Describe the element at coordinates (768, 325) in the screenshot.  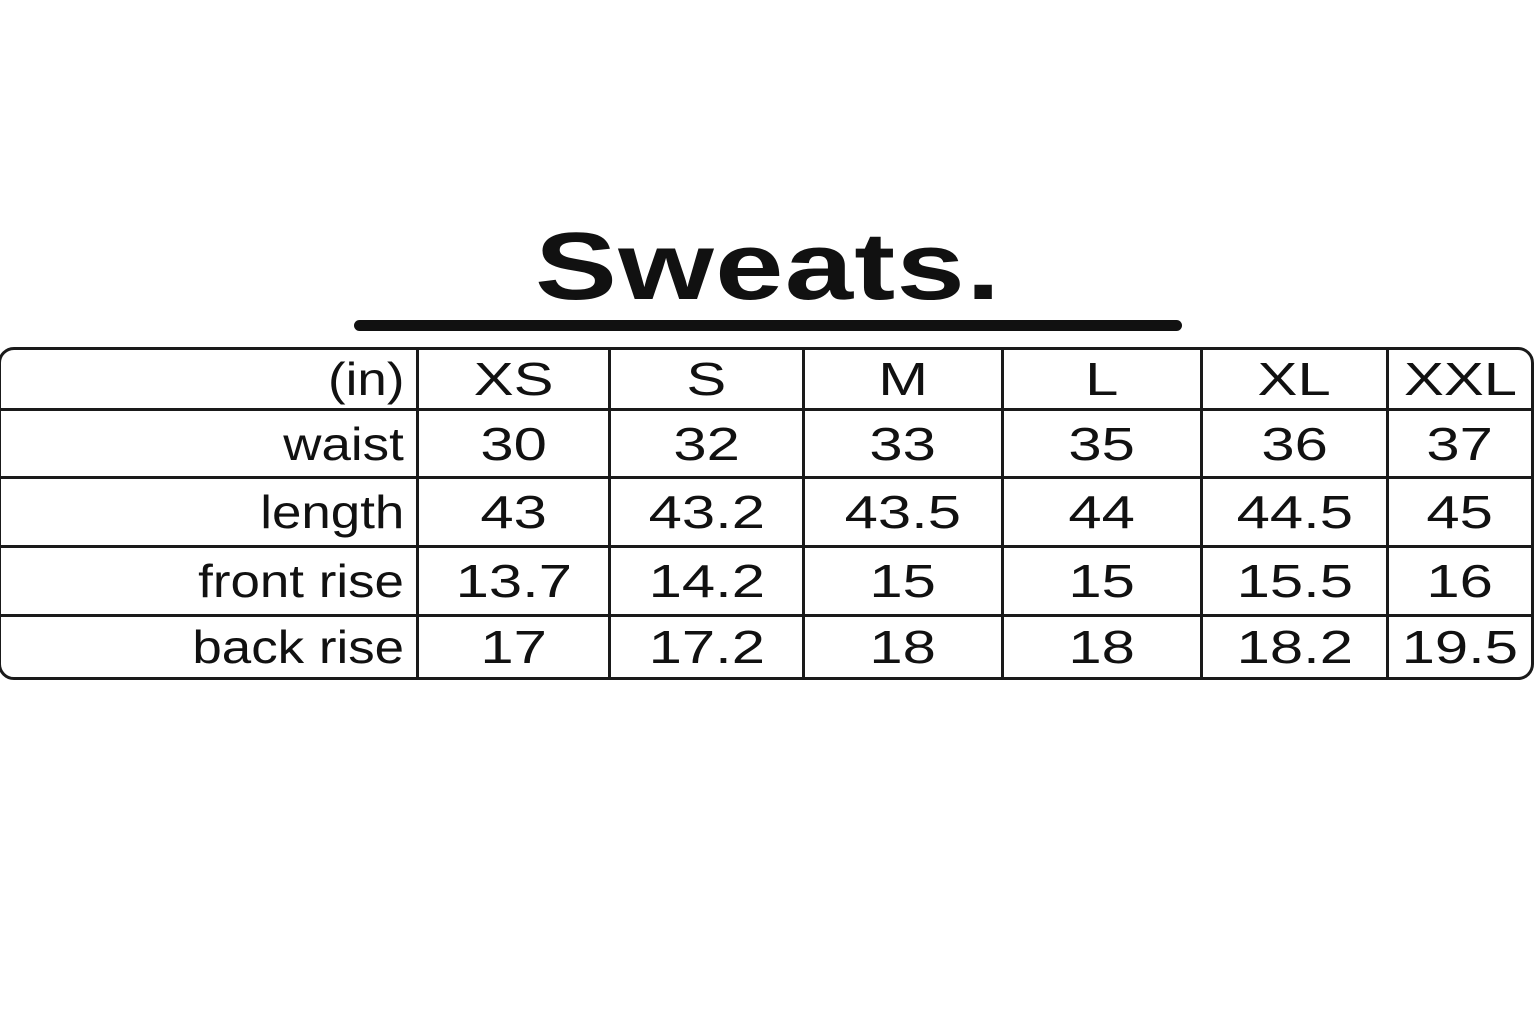
I see `title-underline` at that location.